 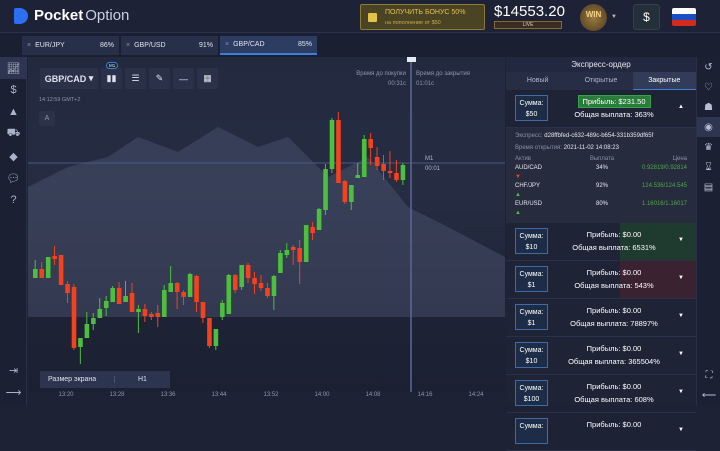 I want to click on flag-icon, so click(x=411, y=59).